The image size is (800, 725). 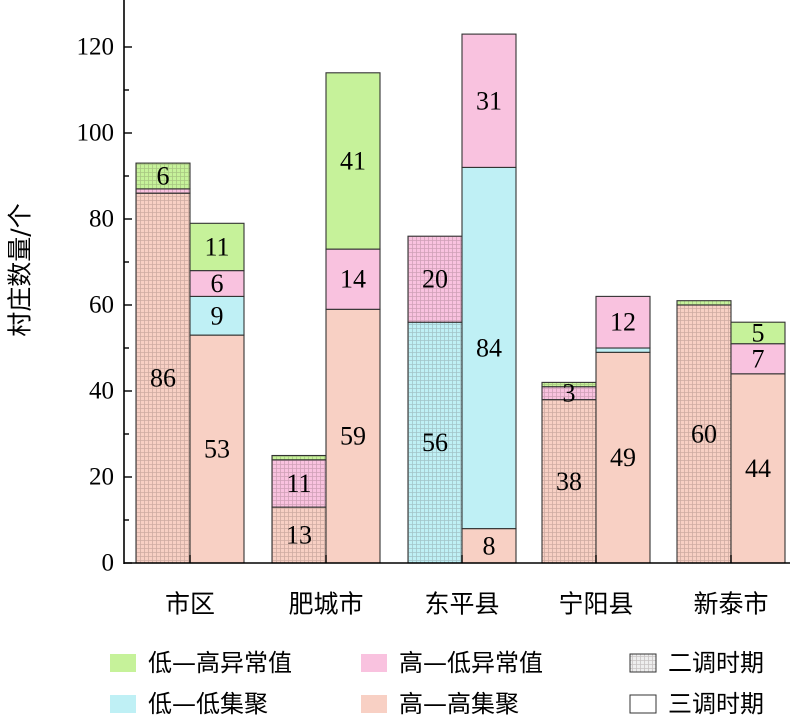 I want to click on legend-item: 二调时期, so click(x=696, y=663).